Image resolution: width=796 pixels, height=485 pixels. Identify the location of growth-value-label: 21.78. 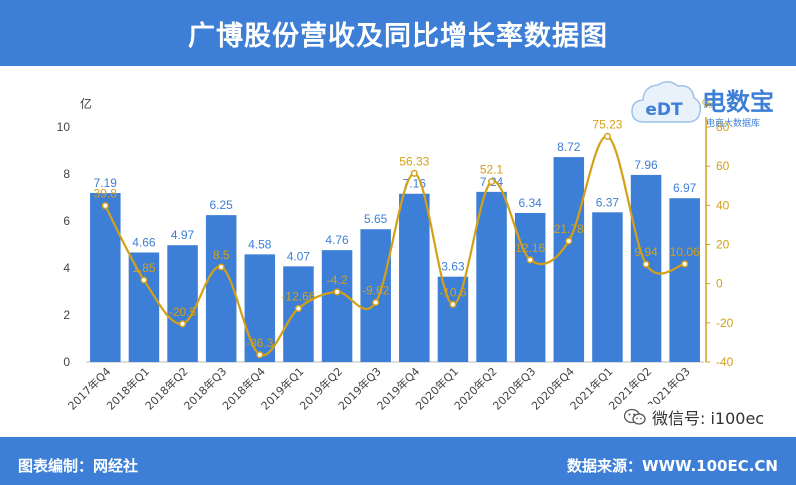
(569, 229).